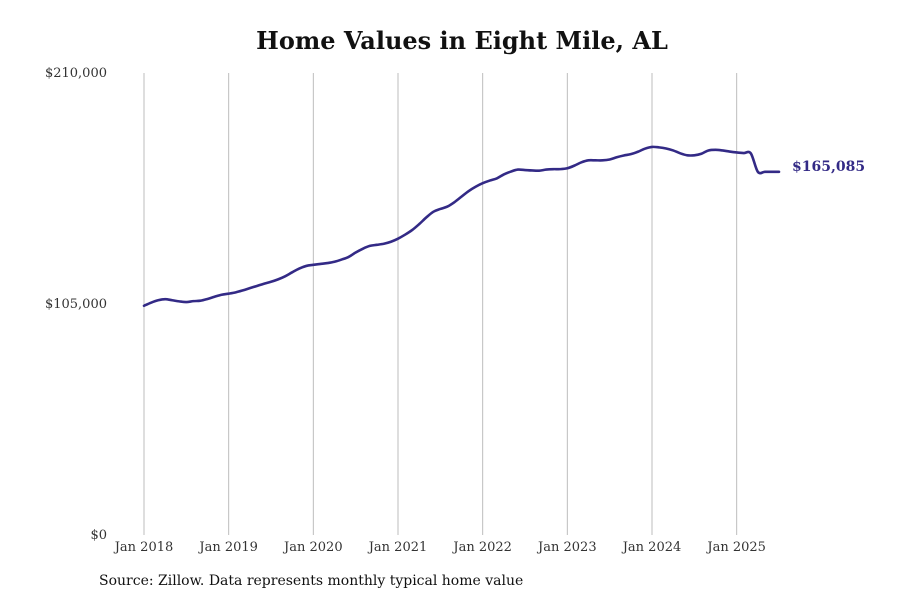 This screenshot has width=900, height=600. Describe the element at coordinates (76, 73) in the screenshot. I see `y-tick-label: $210,000` at that location.